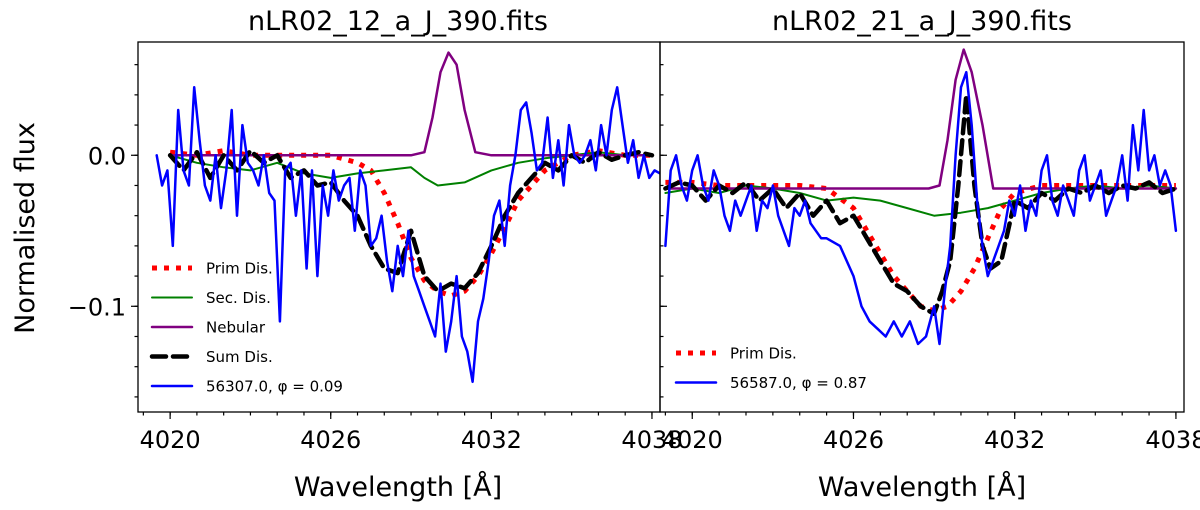 The height and width of the screenshot is (510, 1200). I want to click on right-panel-title: nLR02_21_a_J_390.fits, so click(922, 21).